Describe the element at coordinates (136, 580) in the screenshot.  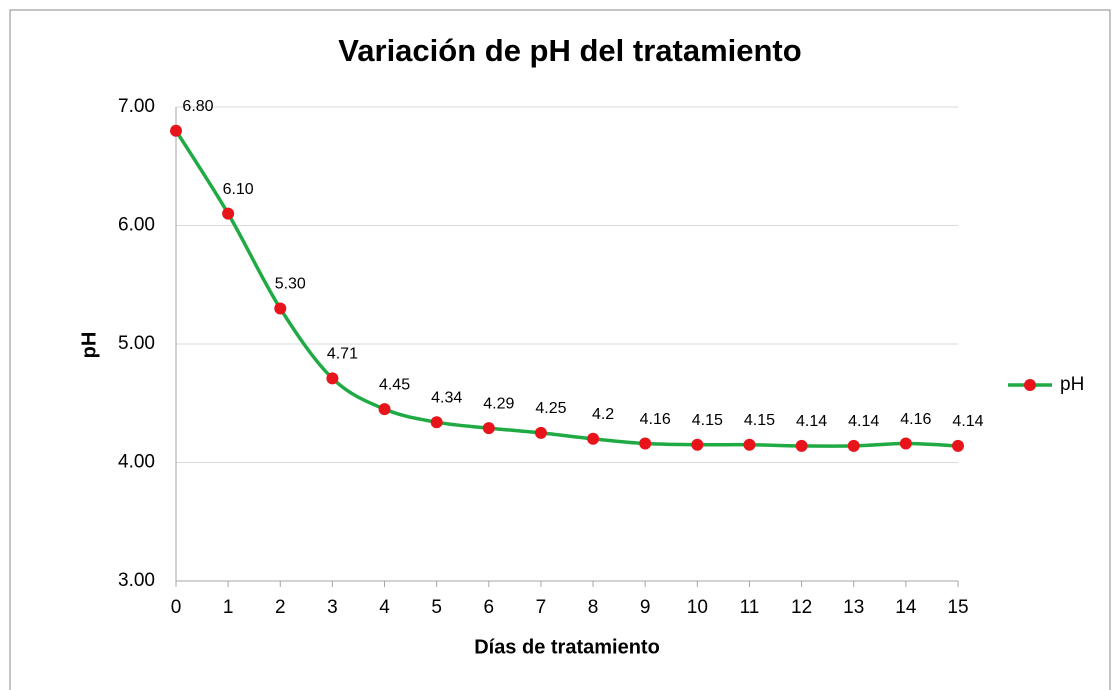
I see `y-tick-label: 3.00` at that location.